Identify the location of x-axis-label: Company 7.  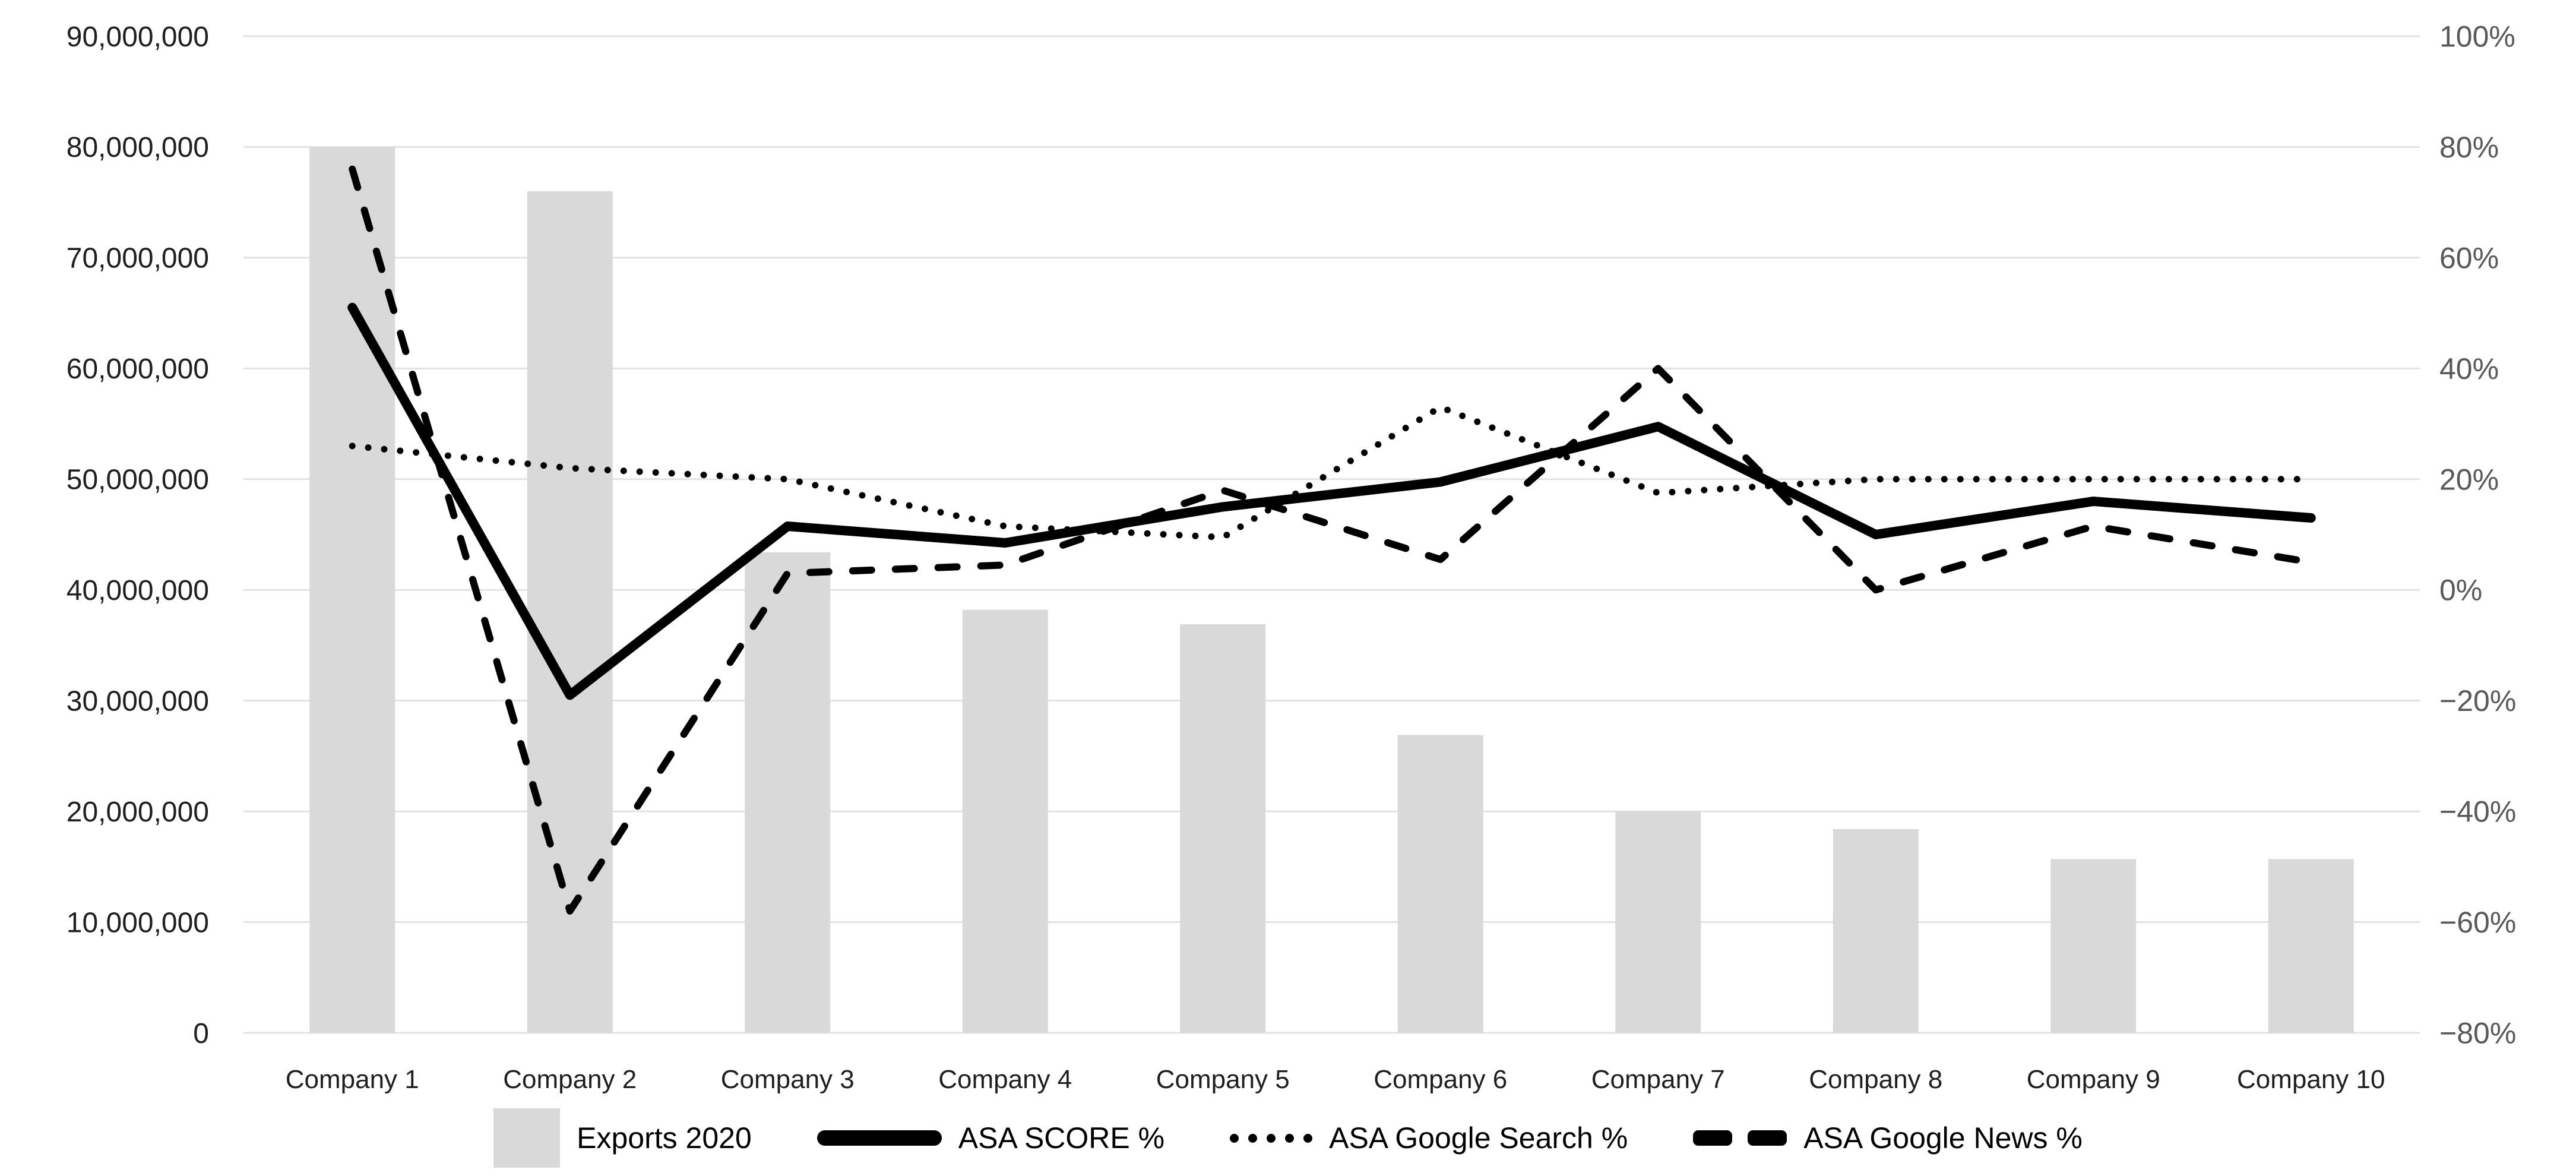
(1658, 1080).